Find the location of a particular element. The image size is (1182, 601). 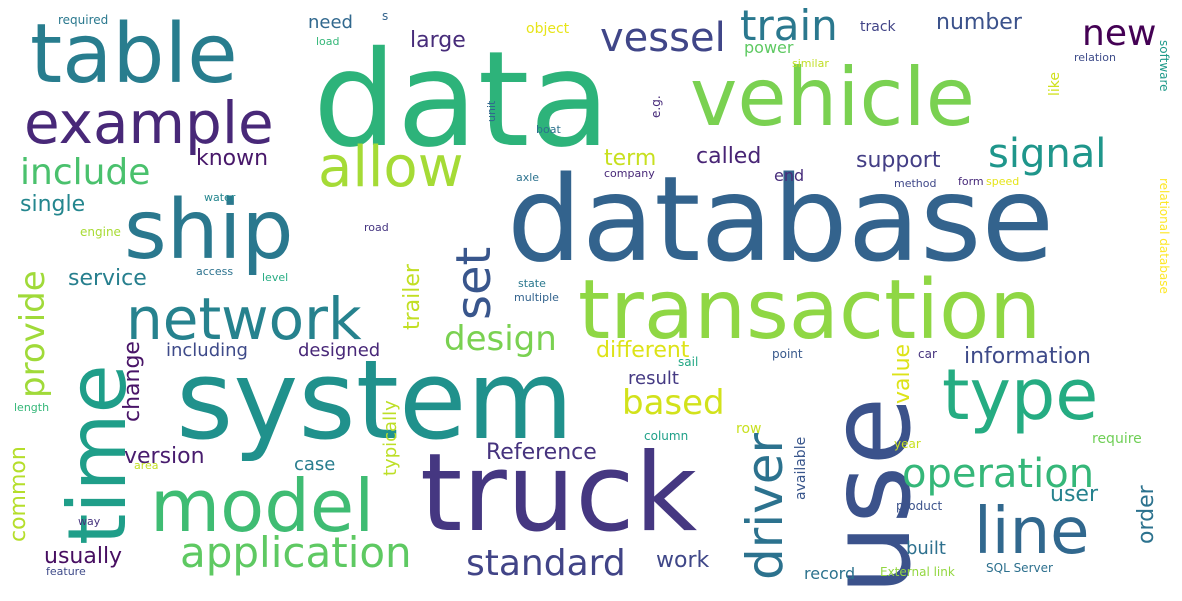

word-access: access is located at coordinates (215, 271).